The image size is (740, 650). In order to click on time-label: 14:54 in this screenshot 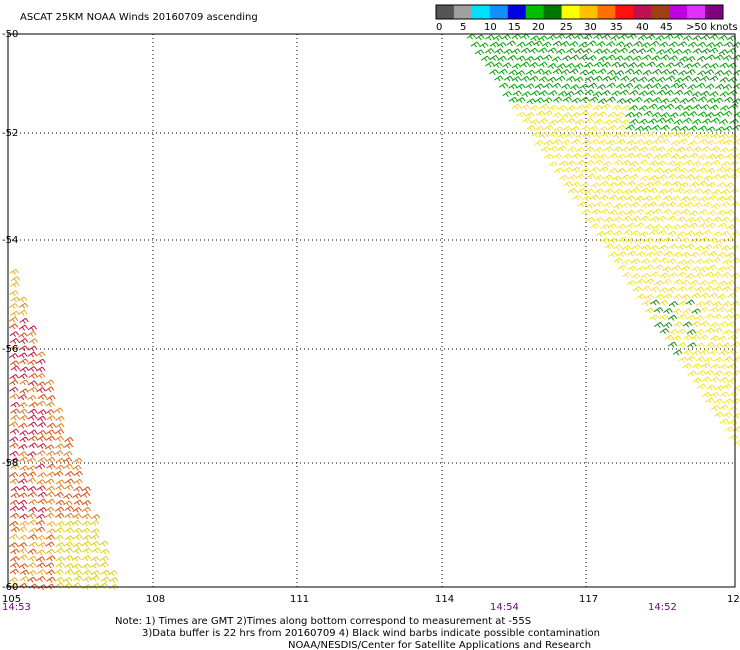, I will do `click(504, 607)`.